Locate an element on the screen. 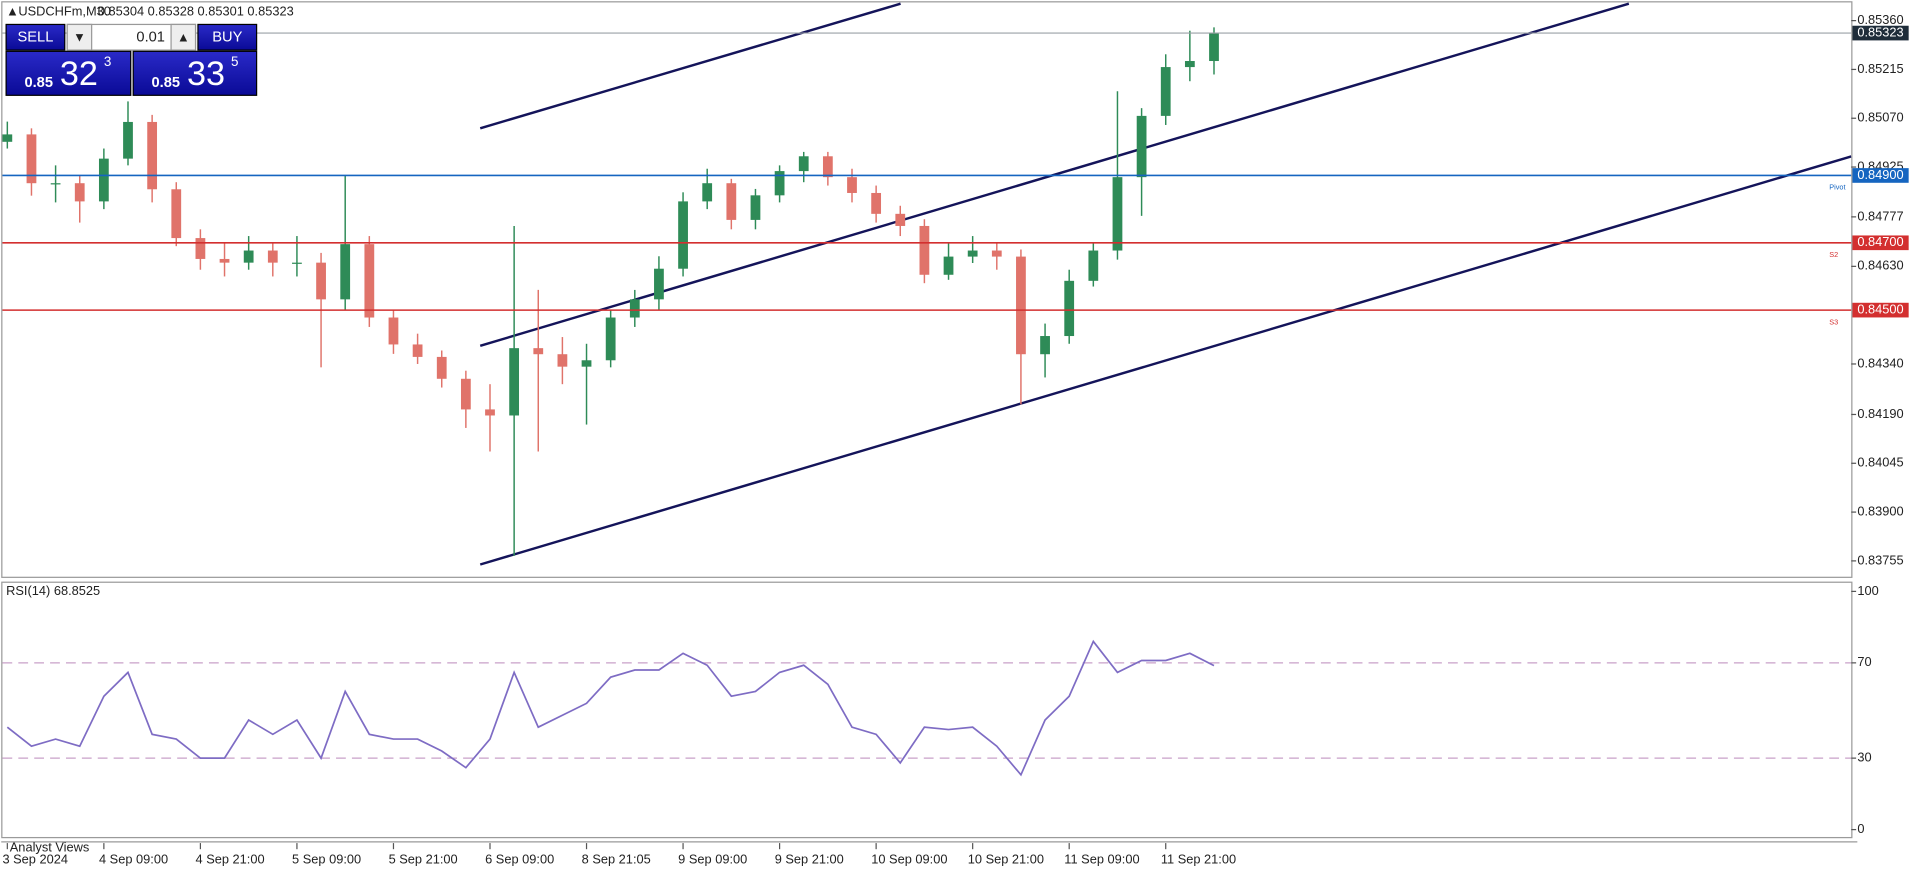  footer-tab: Analyst Views is located at coordinates (50, 846).